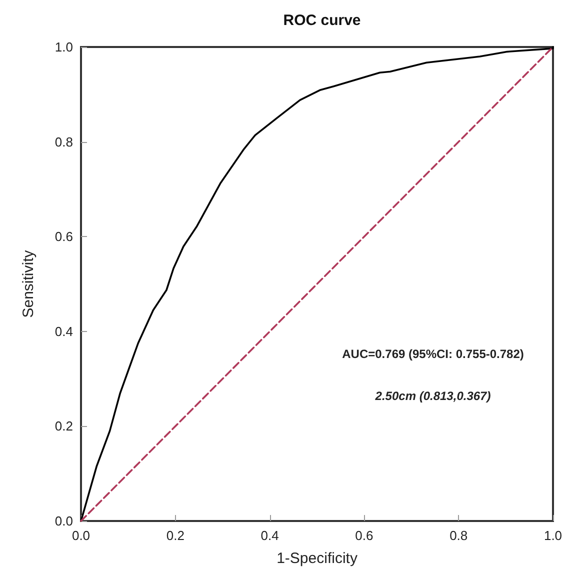 This screenshot has width=567, height=578. What do you see at coordinates (81, 535) in the screenshot?
I see `x-tick-label: 0.0` at bounding box center [81, 535].